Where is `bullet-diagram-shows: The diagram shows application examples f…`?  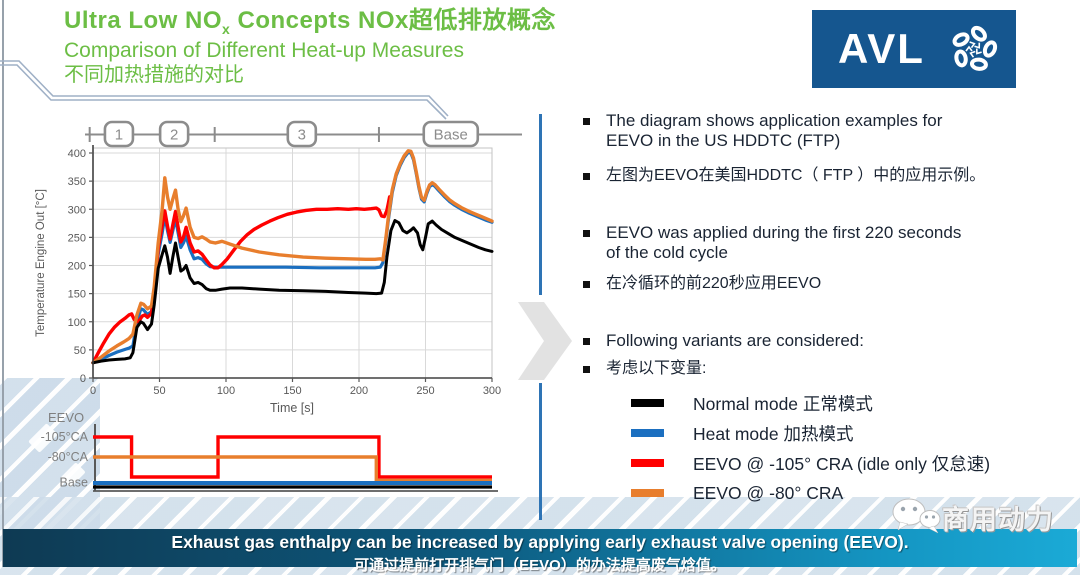 bullet-diagram-shows: The diagram shows application examples f… is located at coordinates (829, 131).